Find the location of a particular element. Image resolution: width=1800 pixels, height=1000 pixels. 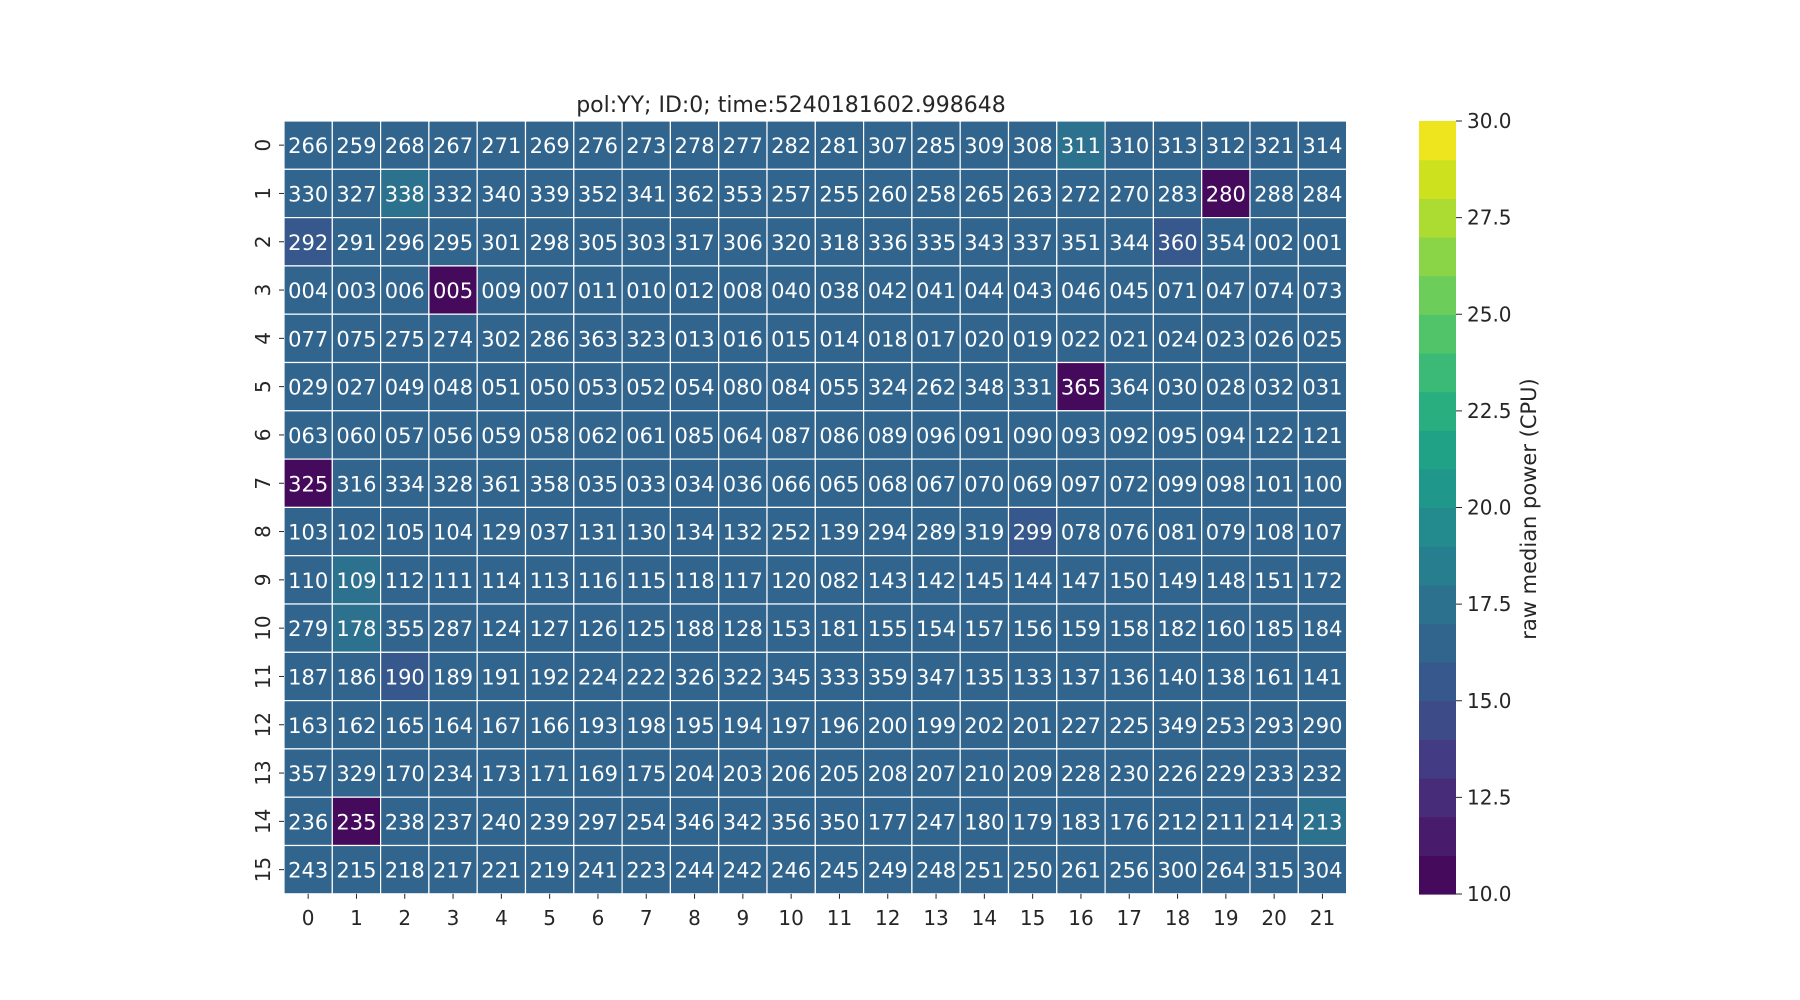

cell-label: 221 is located at coordinates (501, 871).